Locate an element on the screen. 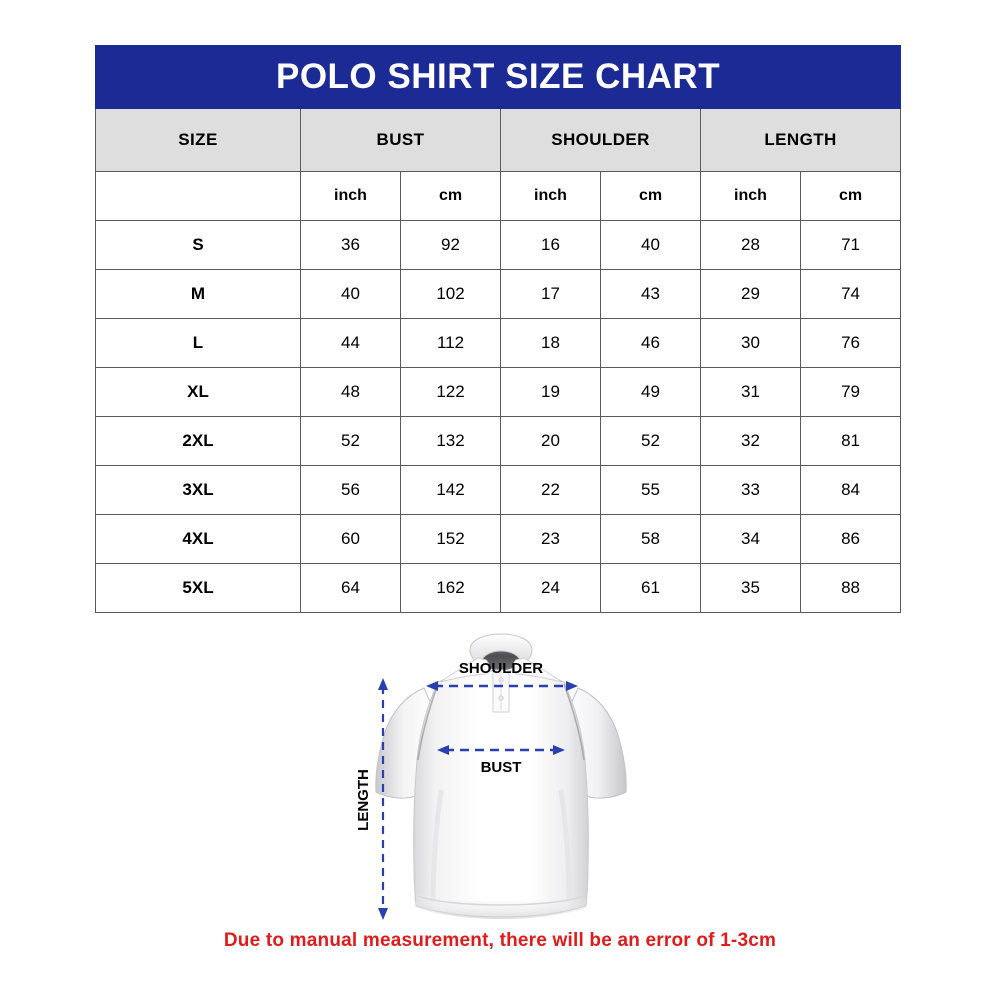  value-cell-bust-inch: 40 is located at coordinates (350, 294).